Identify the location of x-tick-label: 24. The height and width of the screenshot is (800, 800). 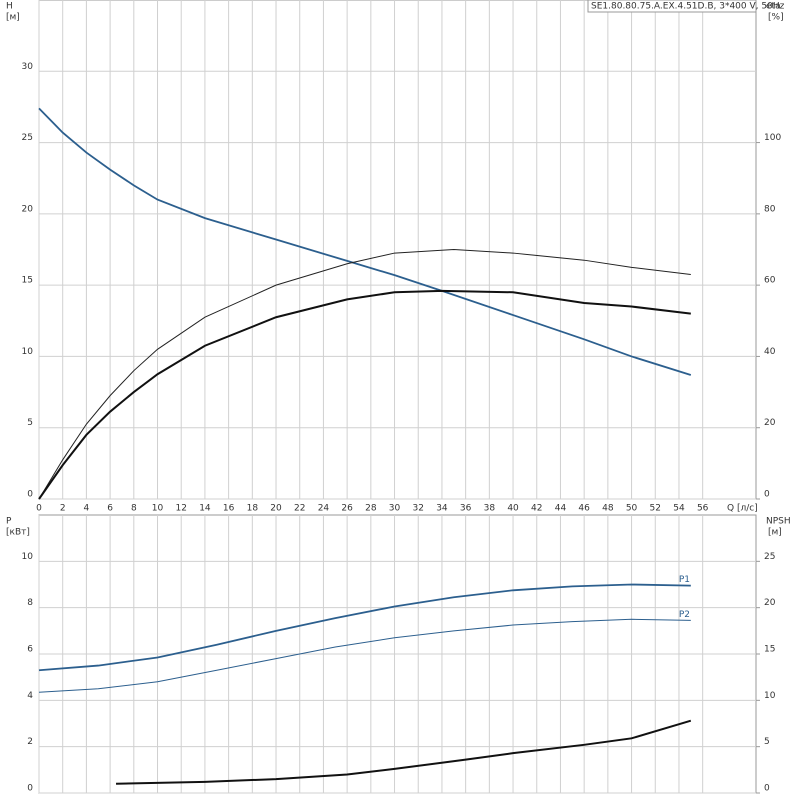
(324, 509).